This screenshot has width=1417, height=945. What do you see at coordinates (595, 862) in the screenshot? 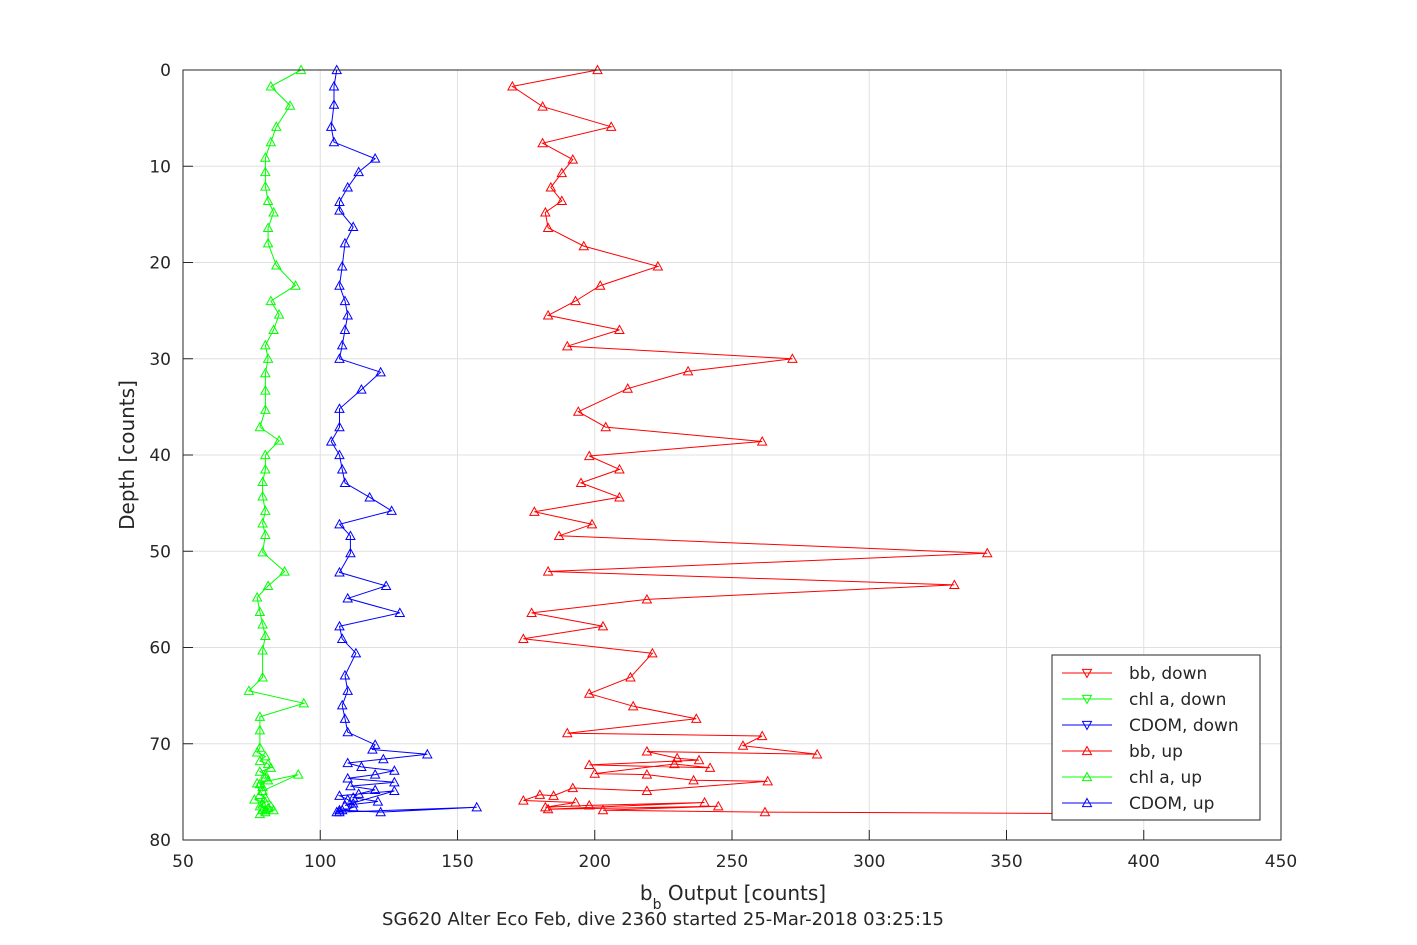
I see `x-tick-label: 200` at bounding box center [595, 862].